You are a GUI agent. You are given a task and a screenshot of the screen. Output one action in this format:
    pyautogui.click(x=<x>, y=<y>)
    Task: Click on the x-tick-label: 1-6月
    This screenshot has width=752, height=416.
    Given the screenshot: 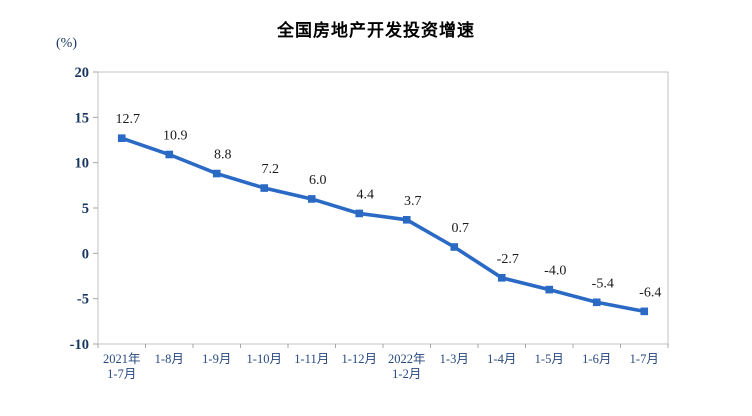 What is the action you would take?
    pyautogui.click(x=596, y=359)
    